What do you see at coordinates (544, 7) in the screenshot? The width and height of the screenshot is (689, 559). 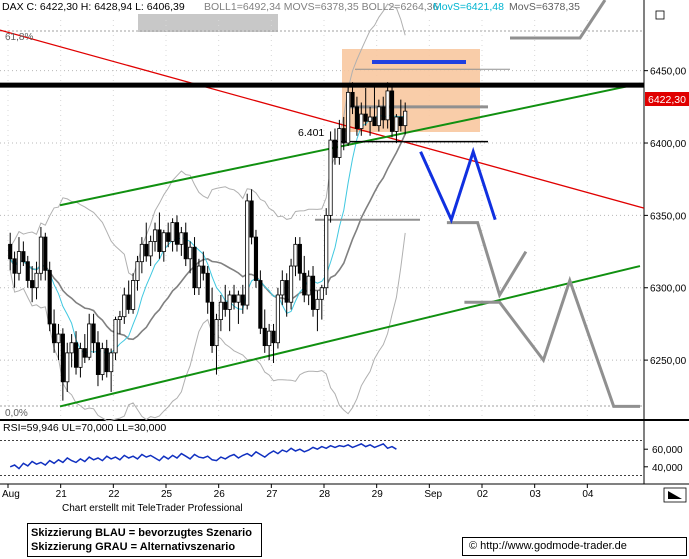 I see `header-text-movs-slow: MovS=6378,35` at bounding box center [544, 7].